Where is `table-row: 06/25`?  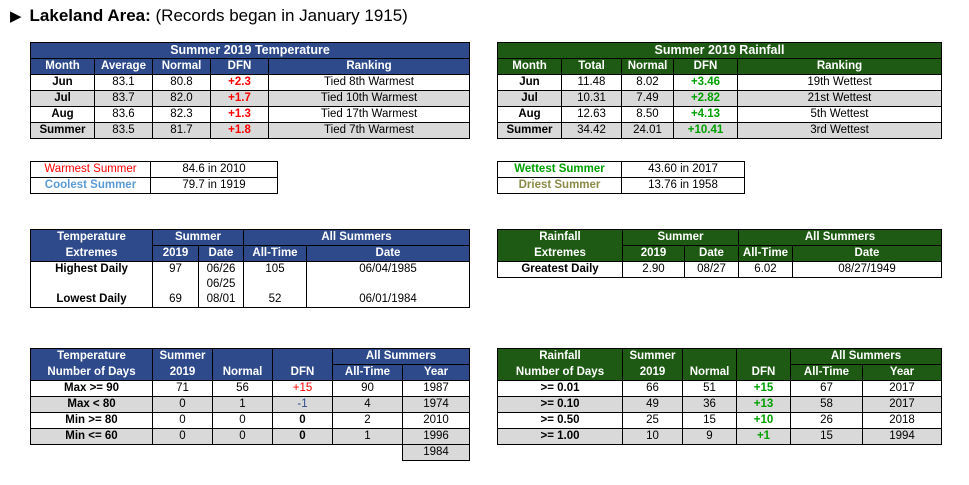 table-row: 06/25 is located at coordinates (250, 284).